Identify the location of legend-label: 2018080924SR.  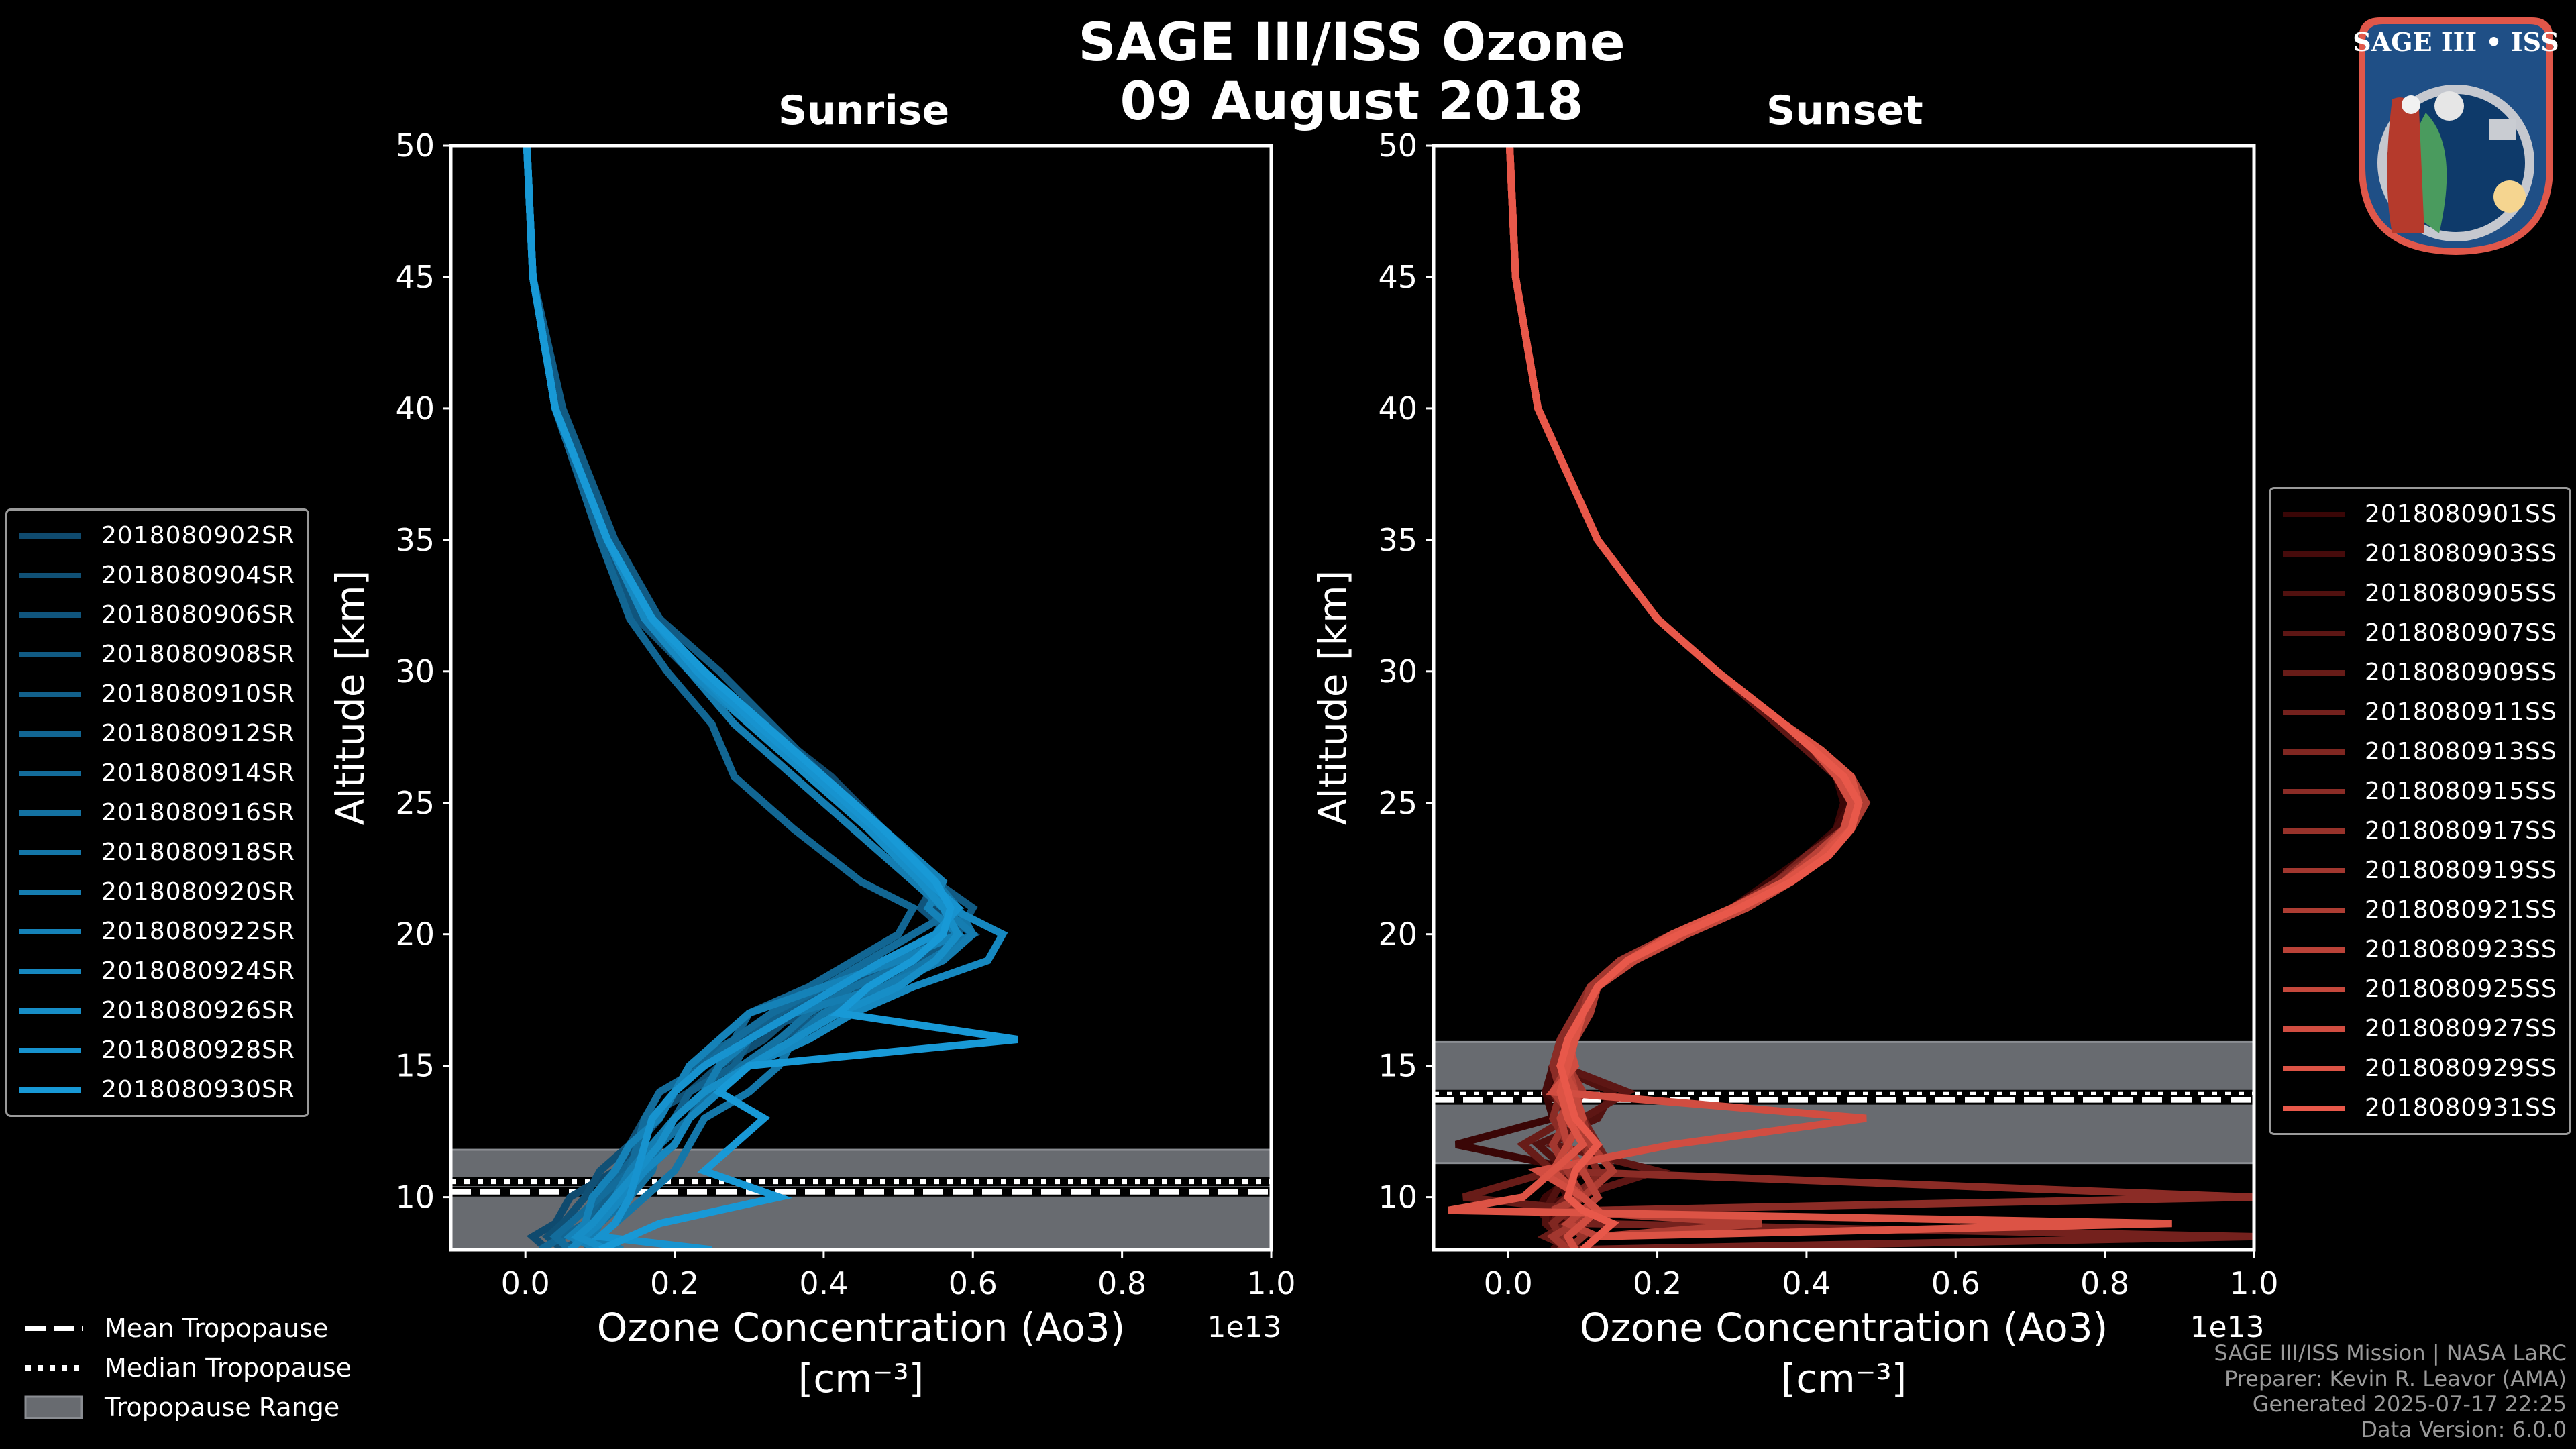
(198, 971).